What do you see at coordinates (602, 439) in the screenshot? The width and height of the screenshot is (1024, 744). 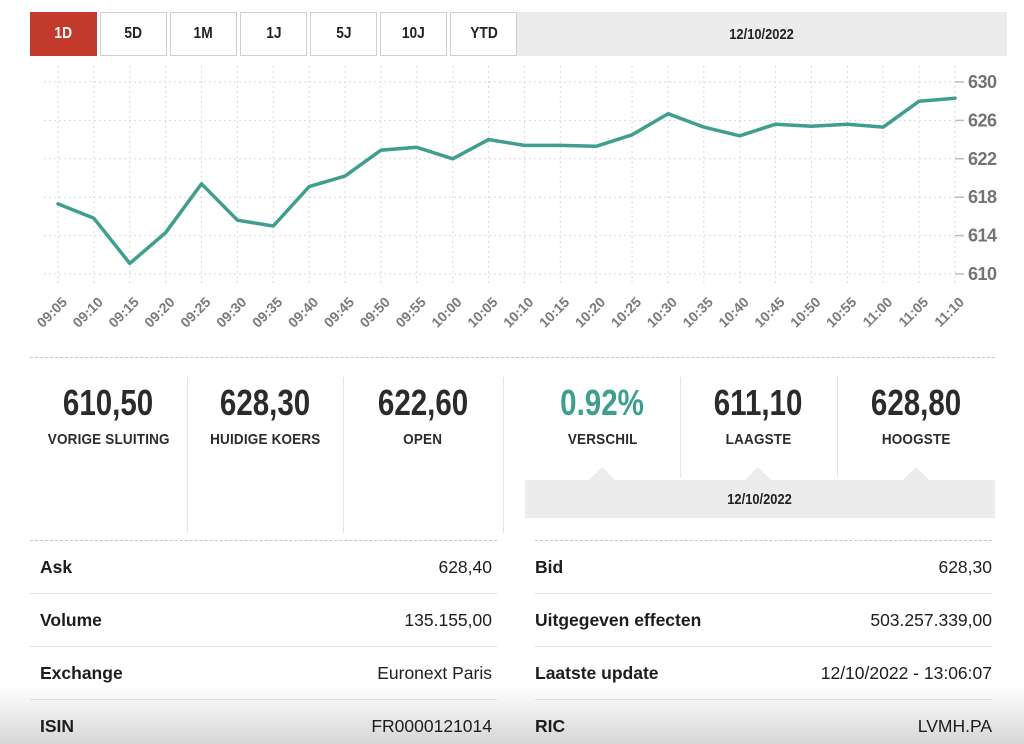 I see `stat-label: VERSCHIL` at bounding box center [602, 439].